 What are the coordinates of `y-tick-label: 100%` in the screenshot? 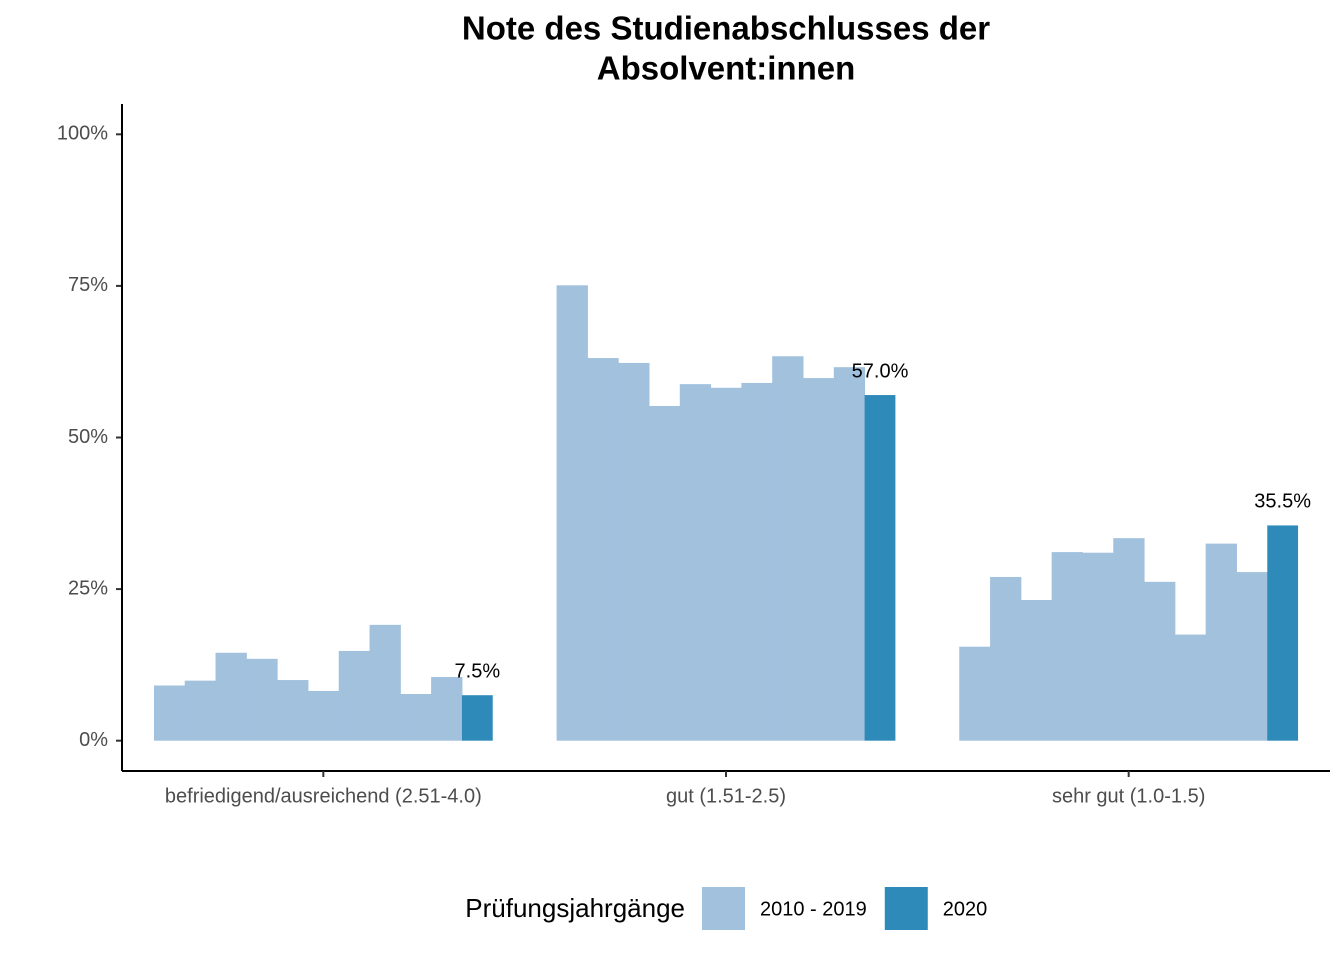 It's located at (82, 134).